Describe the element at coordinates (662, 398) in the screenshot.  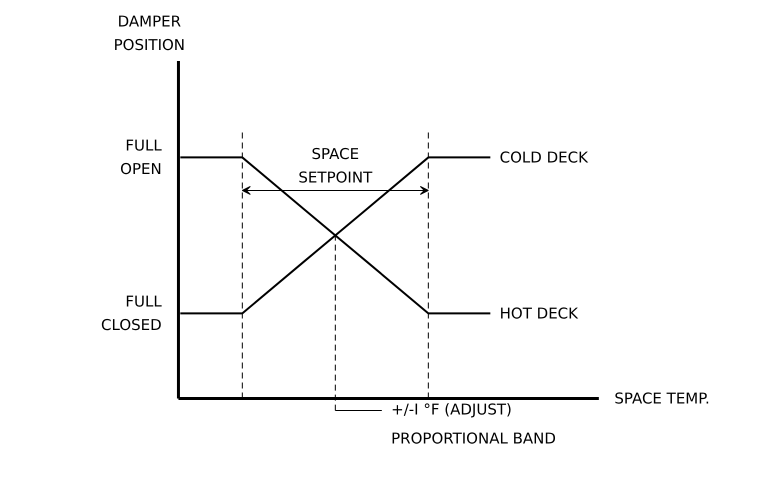
I see `text: SPACE TEMP.` at that location.